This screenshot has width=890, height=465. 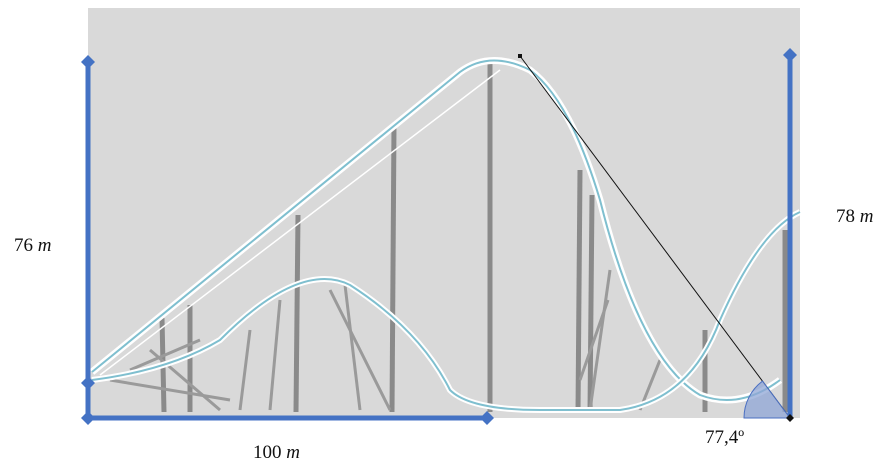 I want to click on base-length-label: 100 m, so click(x=276, y=452).